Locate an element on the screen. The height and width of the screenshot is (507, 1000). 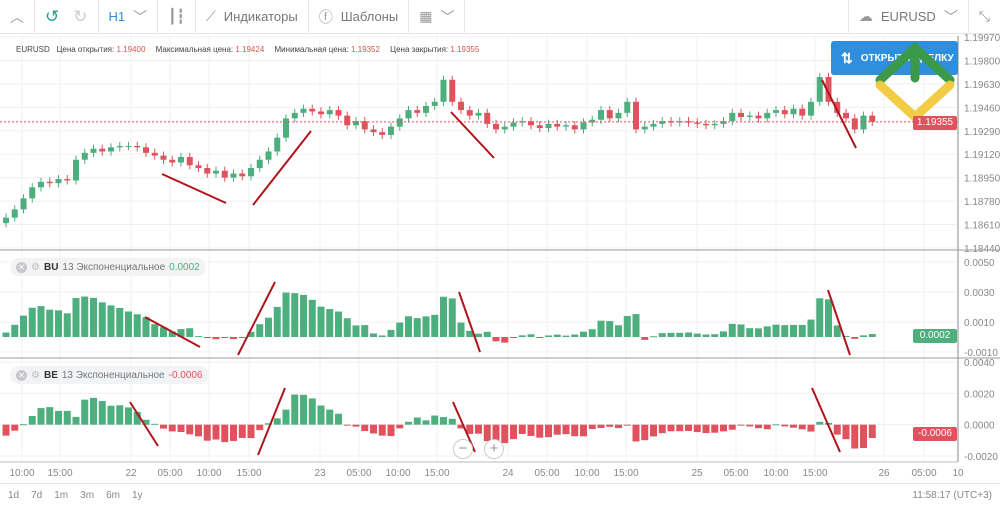
time-tick-label: 10 is located at coordinates (958, 473).